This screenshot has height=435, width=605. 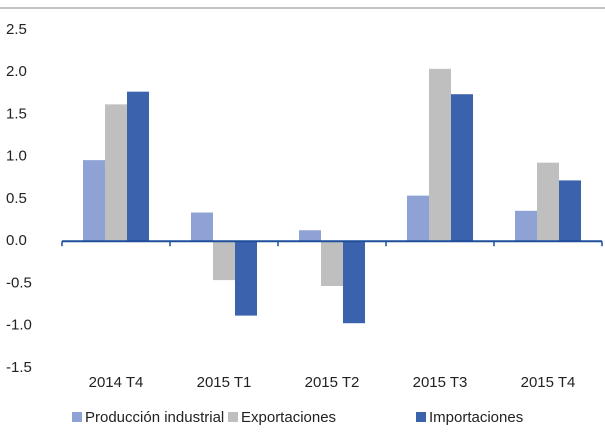 What do you see at coordinates (16, 240) in the screenshot?
I see `y-tick-label: 0.0` at bounding box center [16, 240].